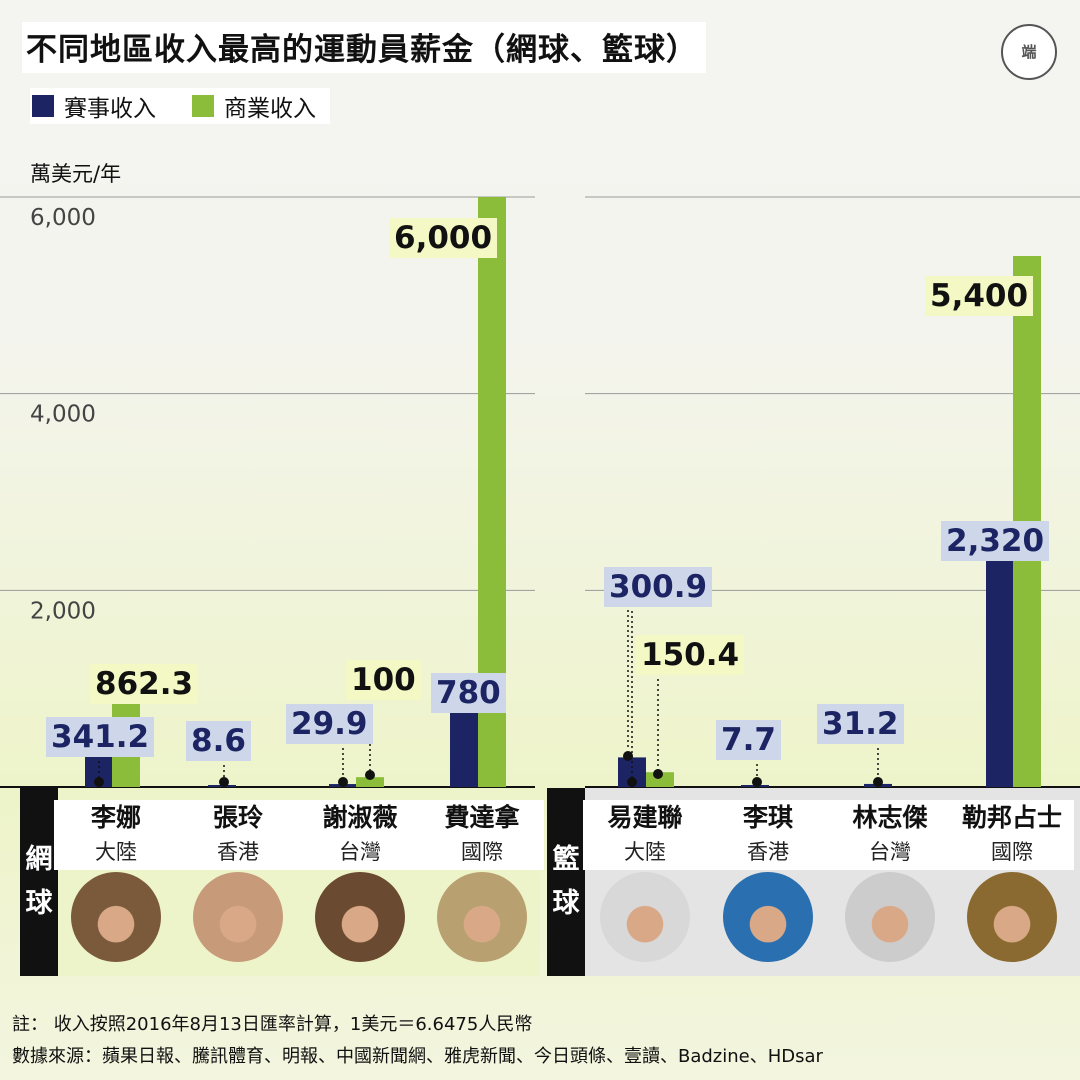 The height and width of the screenshot is (1080, 1080). I want to click on data-label-commercial: 150.4, so click(690, 655).